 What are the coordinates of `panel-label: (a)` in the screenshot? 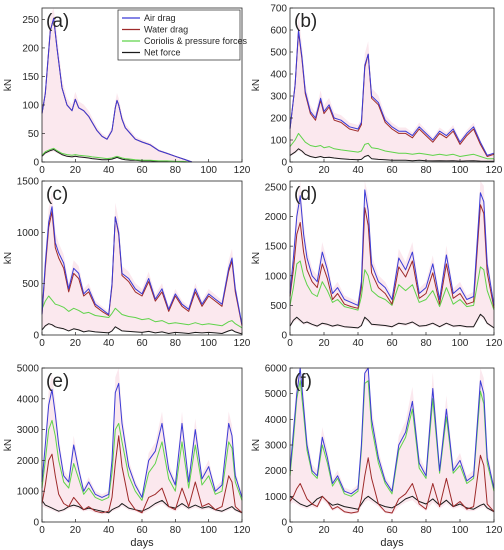 It's located at (57, 21).